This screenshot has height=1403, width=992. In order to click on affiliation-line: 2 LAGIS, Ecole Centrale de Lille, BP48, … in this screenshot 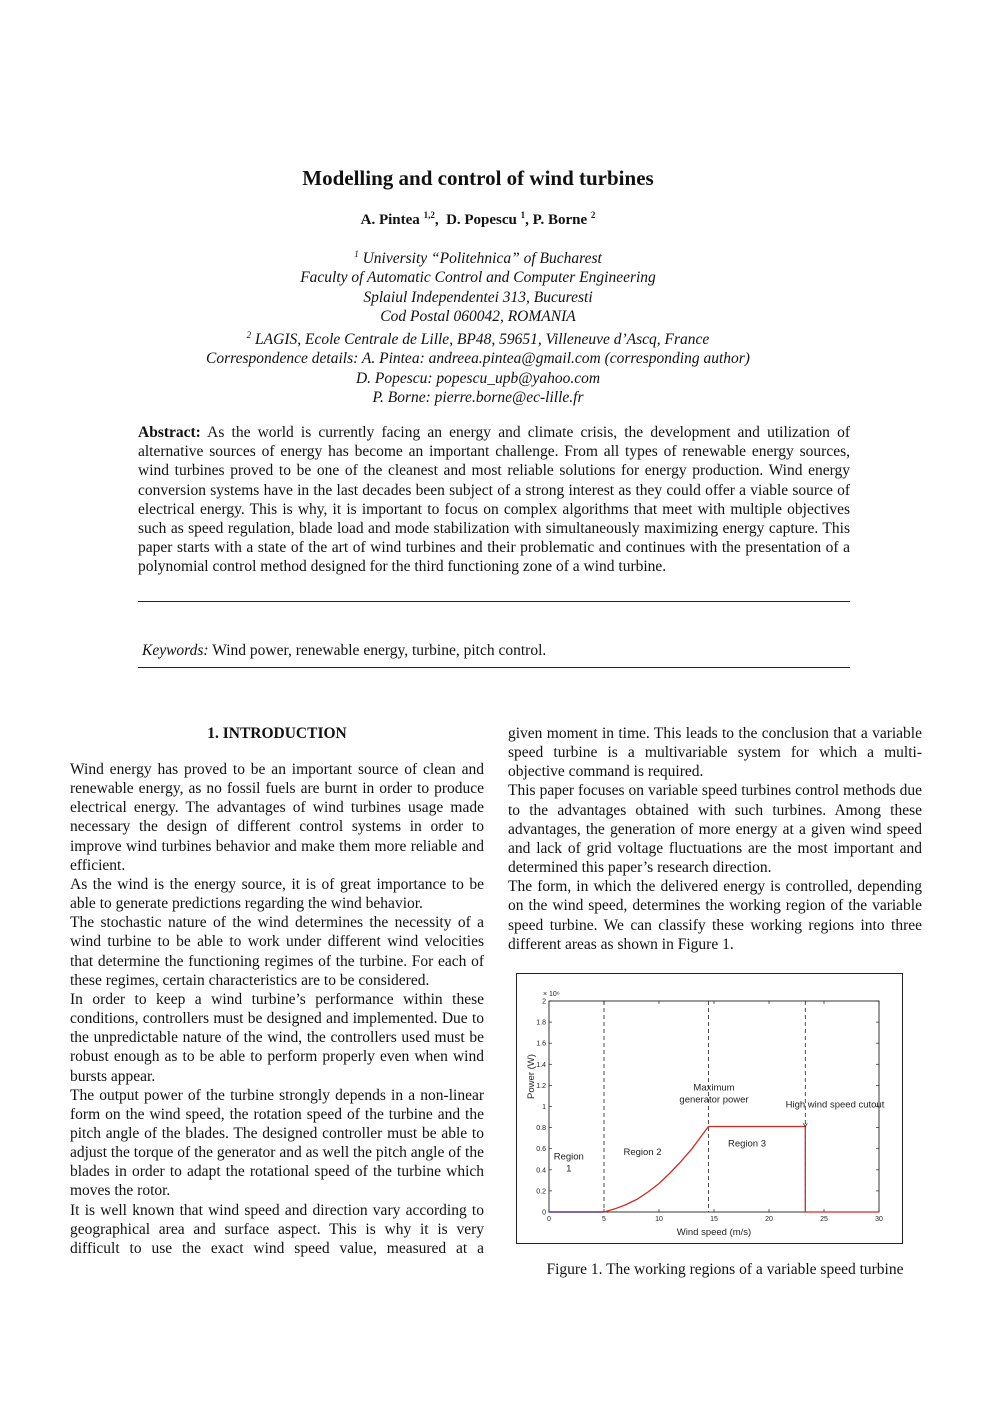, I will do `click(478, 337)`.